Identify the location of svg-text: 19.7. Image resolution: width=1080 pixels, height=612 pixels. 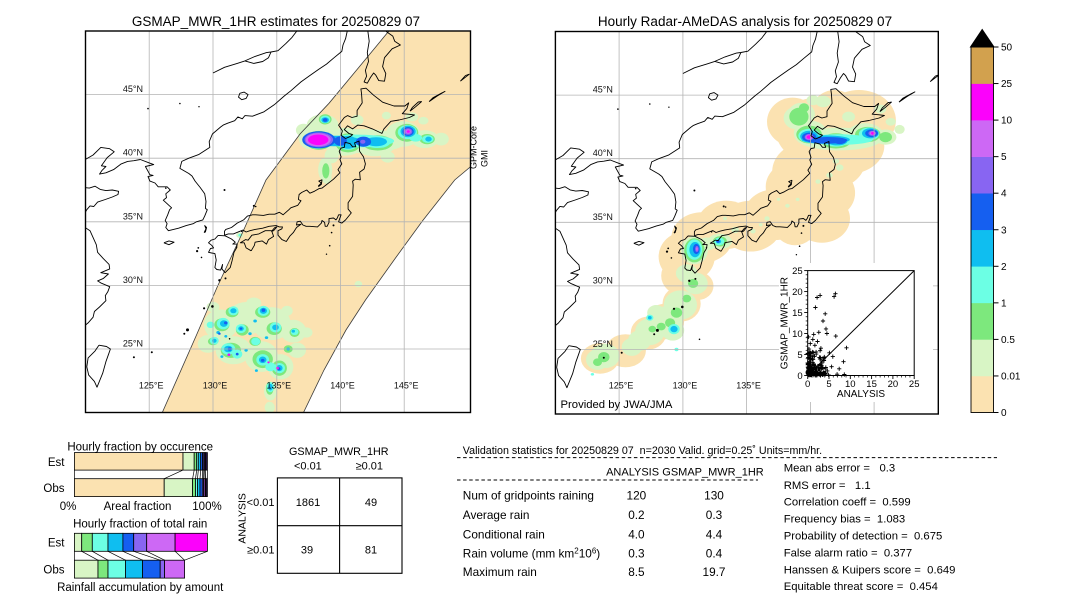
(714, 572).